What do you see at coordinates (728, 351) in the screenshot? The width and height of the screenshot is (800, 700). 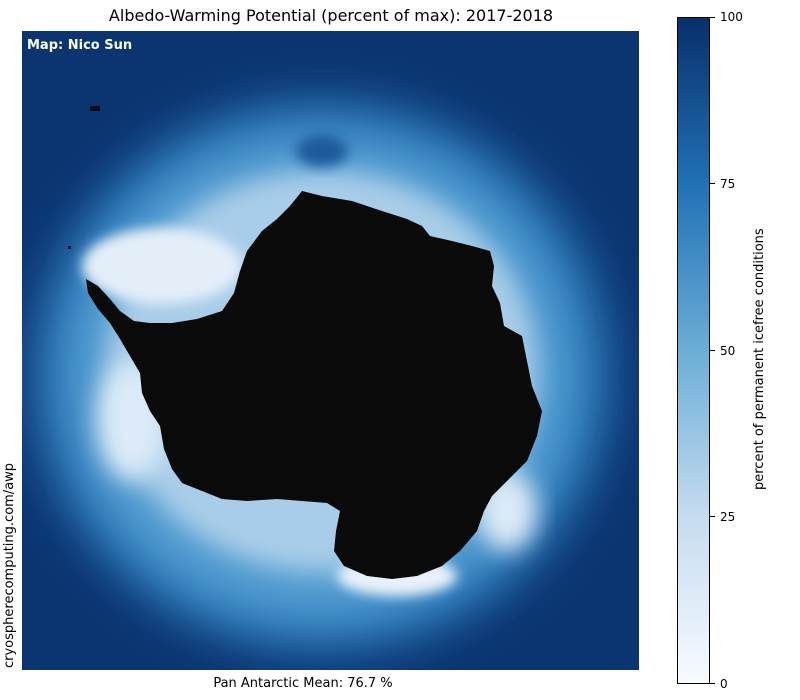 I see `colorbar-tick-label-50: 50` at bounding box center [728, 351].